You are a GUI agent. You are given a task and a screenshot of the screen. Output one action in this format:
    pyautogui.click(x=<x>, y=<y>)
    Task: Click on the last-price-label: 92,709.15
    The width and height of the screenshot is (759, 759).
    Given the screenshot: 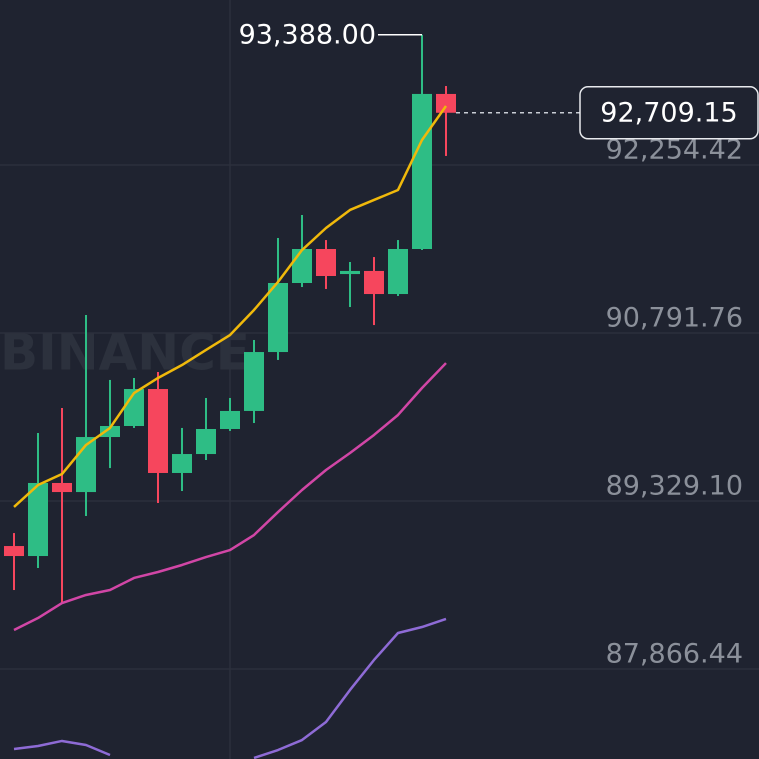 What is the action you would take?
    pyautogui.click(x=668, y=112)
    